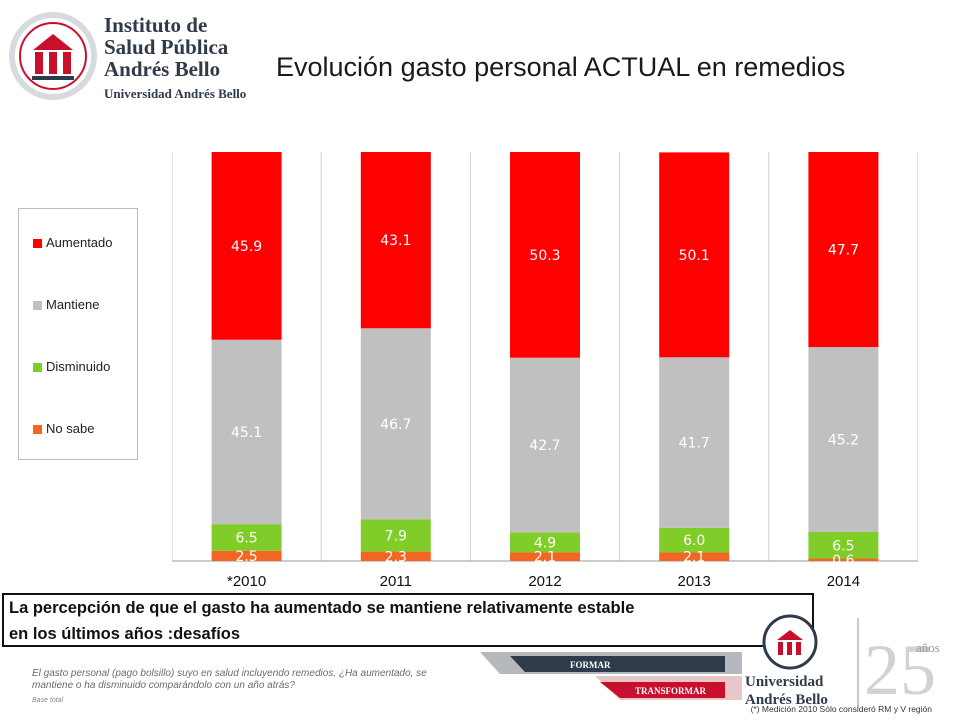 The height and width of the screenshot is (720, 960). What do you see at coordinates (63, 428) in the screenshot?
I see `legend-item-no-sabe: No sabe` at bounding box center [63, 428].